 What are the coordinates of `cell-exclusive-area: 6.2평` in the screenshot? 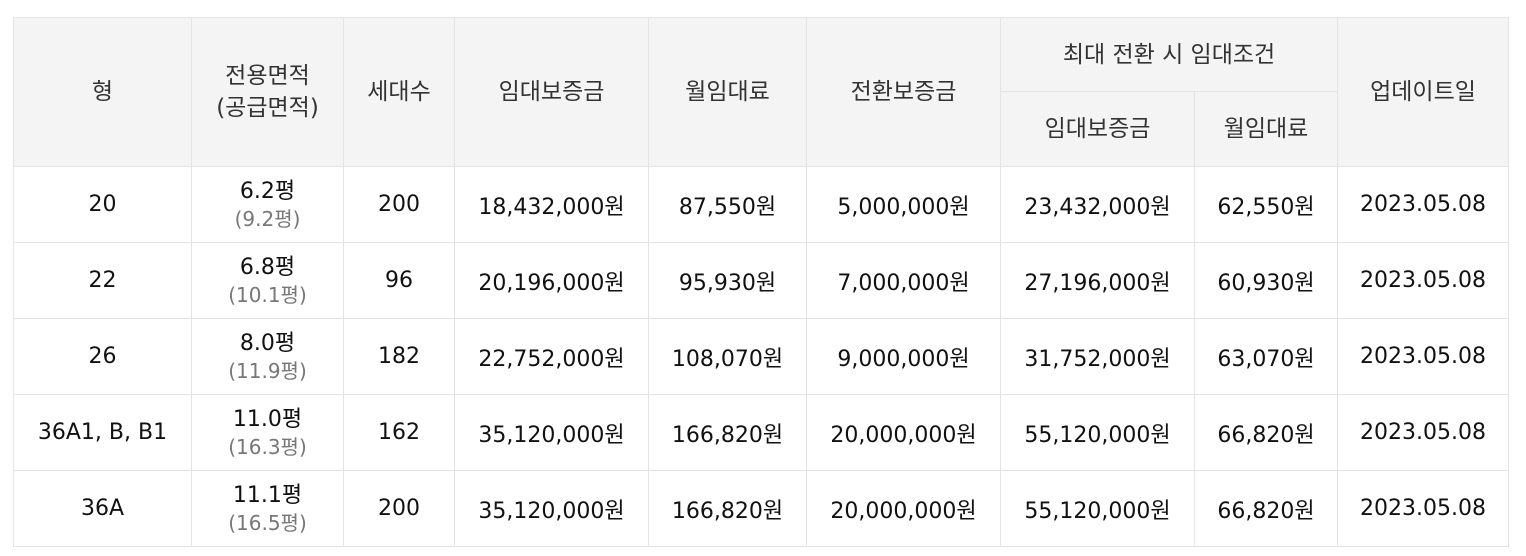 It's located at (267, 191).